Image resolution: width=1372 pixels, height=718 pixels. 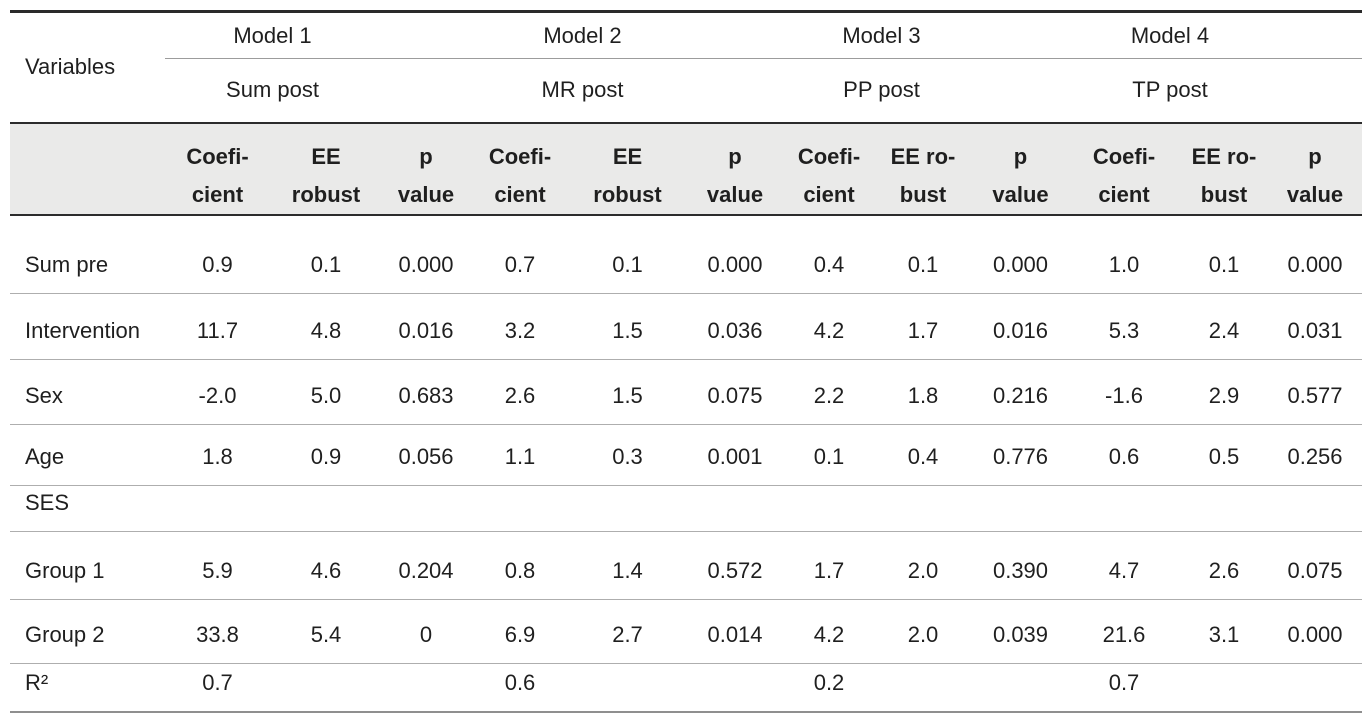 What do you see at coordinates (582, 90) in the screenshot?
I see `outcome-mr-post: MR post` at bounding box center [582, 90].